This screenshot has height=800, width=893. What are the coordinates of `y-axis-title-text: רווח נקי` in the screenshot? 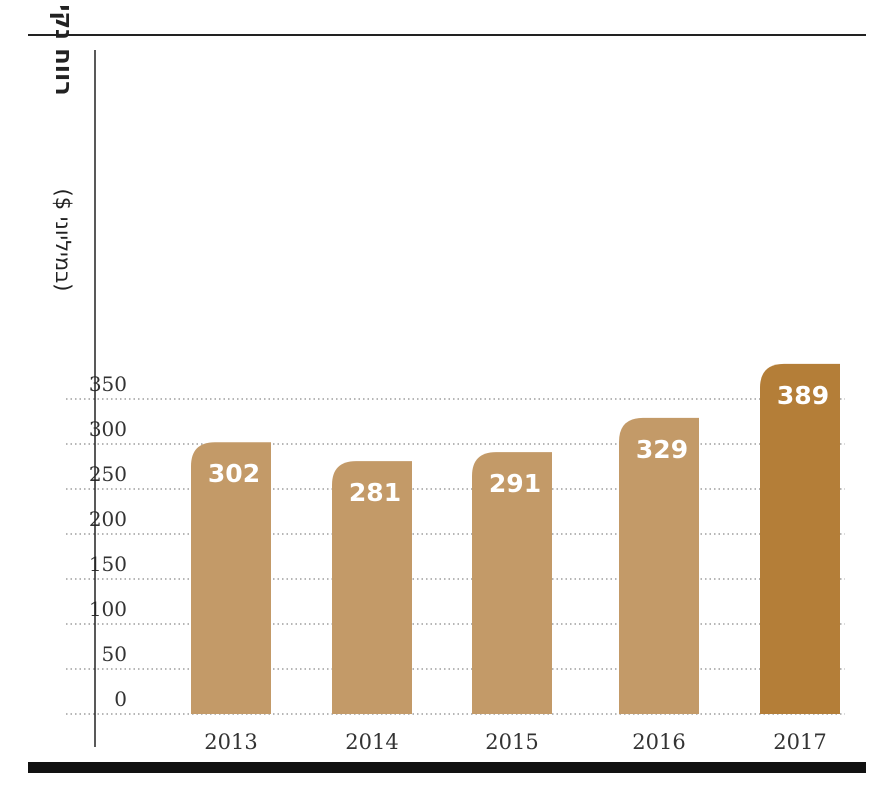 It's located at (64, 49).